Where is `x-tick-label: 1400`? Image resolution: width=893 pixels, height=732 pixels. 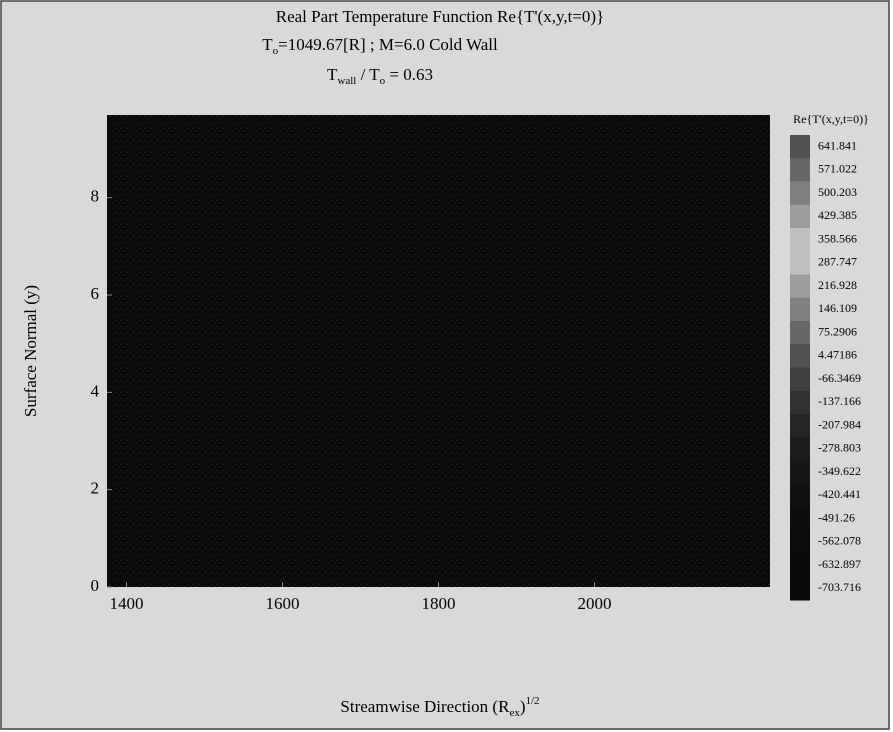 x-tick-label: 1400 is located at coordinates (127, 603).